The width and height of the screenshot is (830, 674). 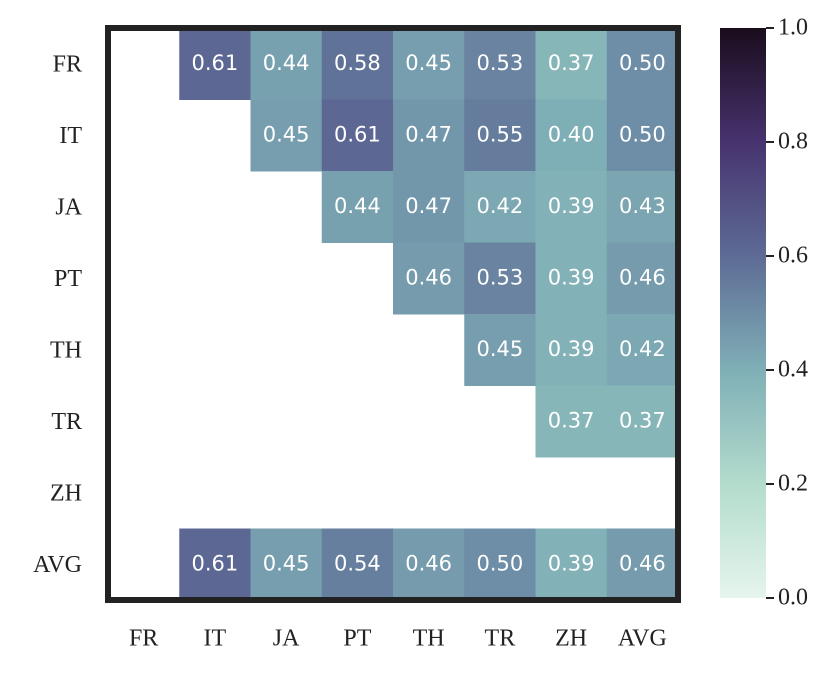 I want to click on y-tick-label: ZH, so click(x=66, y=493).